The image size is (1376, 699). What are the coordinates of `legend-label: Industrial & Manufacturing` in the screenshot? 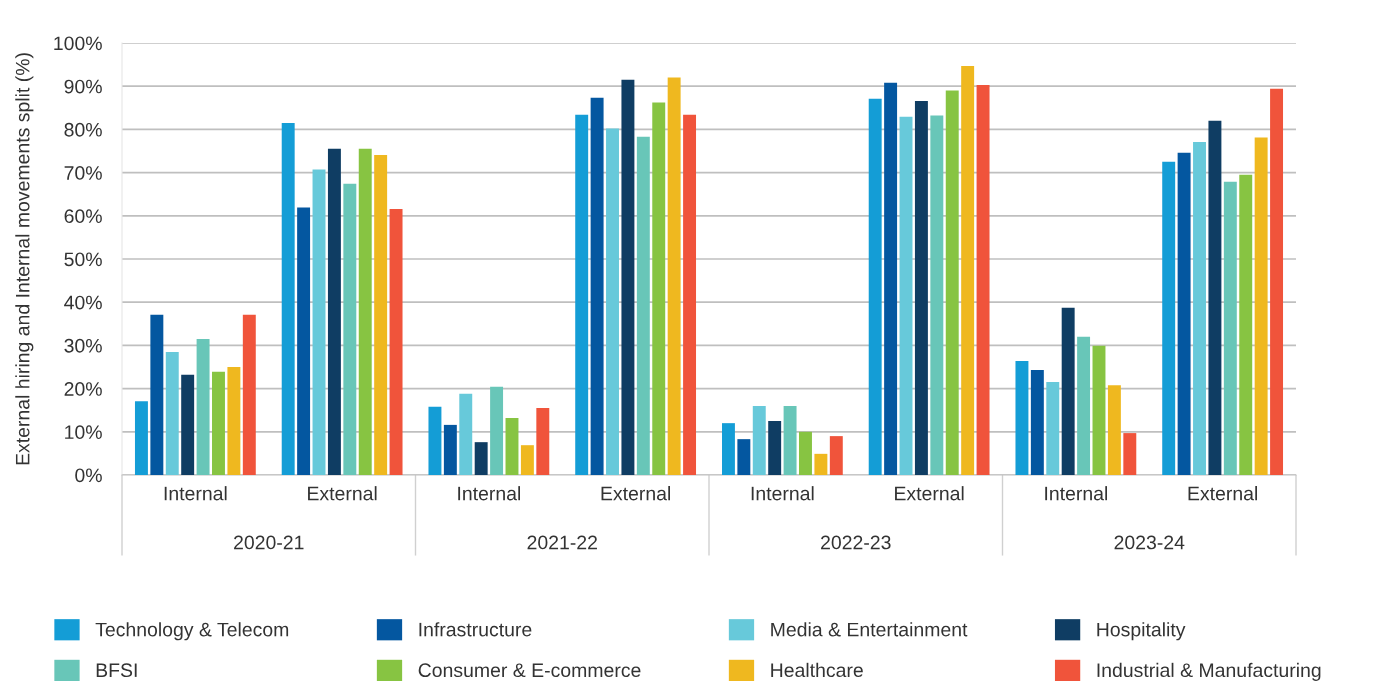 It's located at (1209, 671).